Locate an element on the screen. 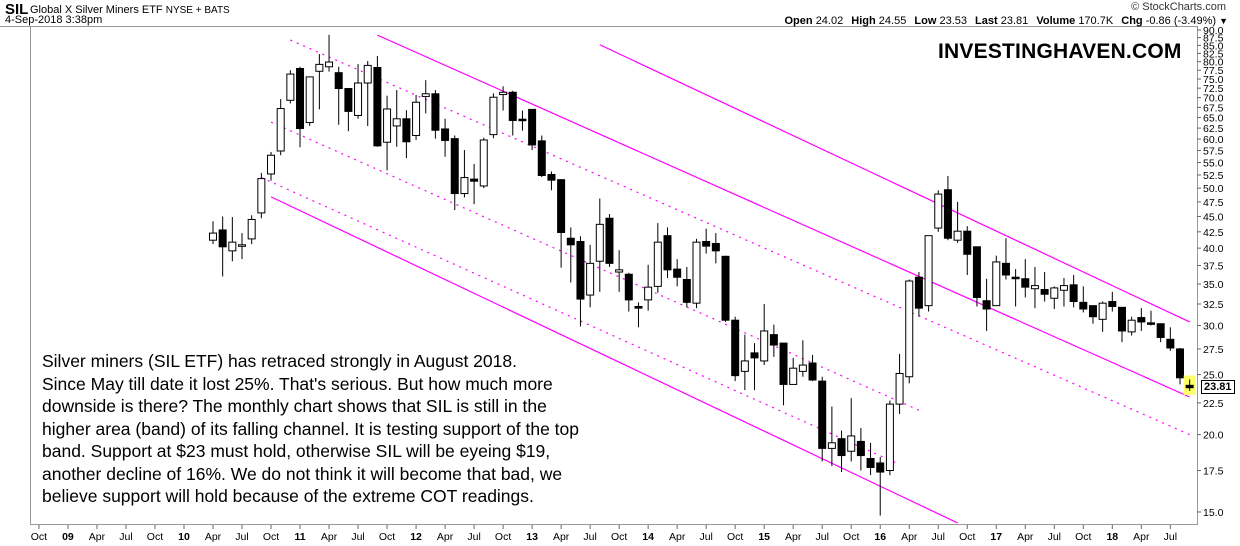  stockcharts-credit: © StockCharts.com is located at coordinates (1178, 7).